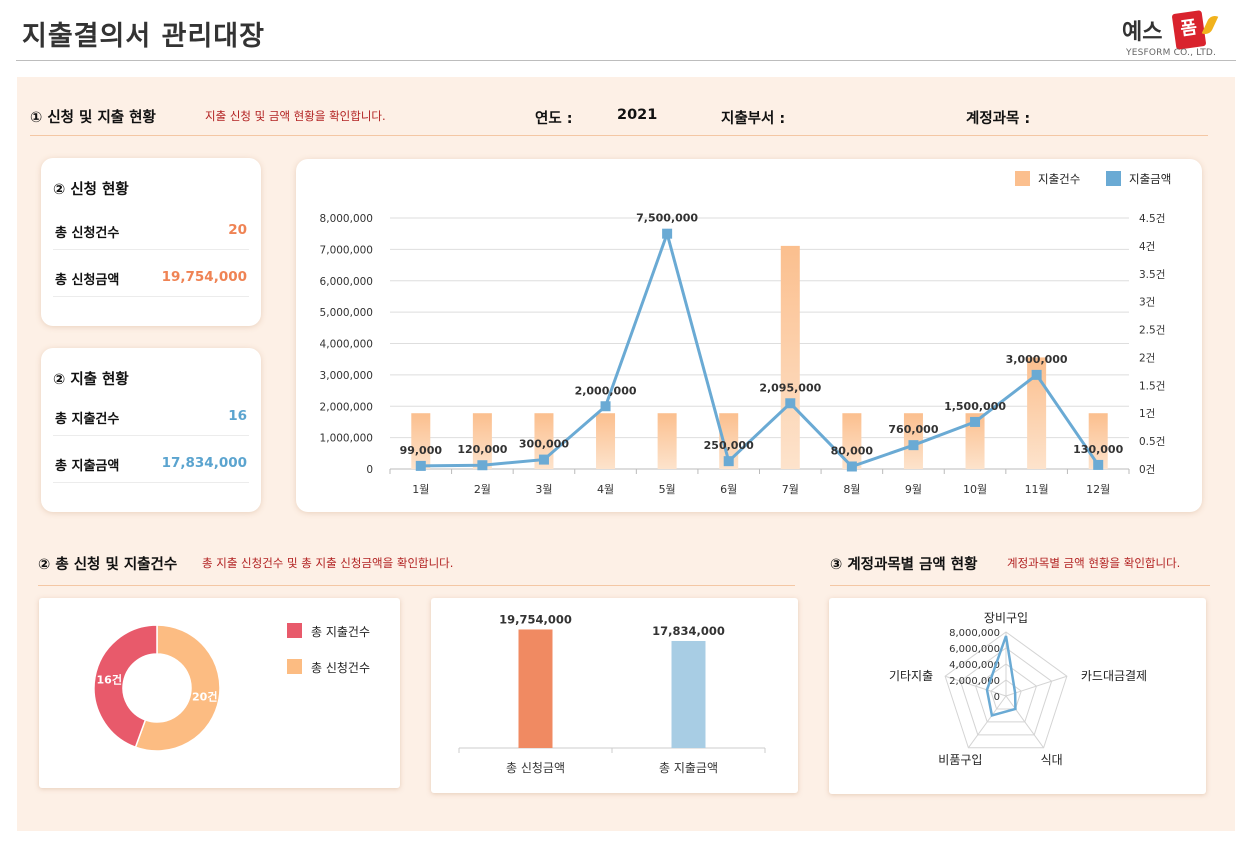  What do you see at coordinates (87, 419) in the screenshot?
I see `expense-count-label: 총 지출건수` at bounding box center [87, 419].